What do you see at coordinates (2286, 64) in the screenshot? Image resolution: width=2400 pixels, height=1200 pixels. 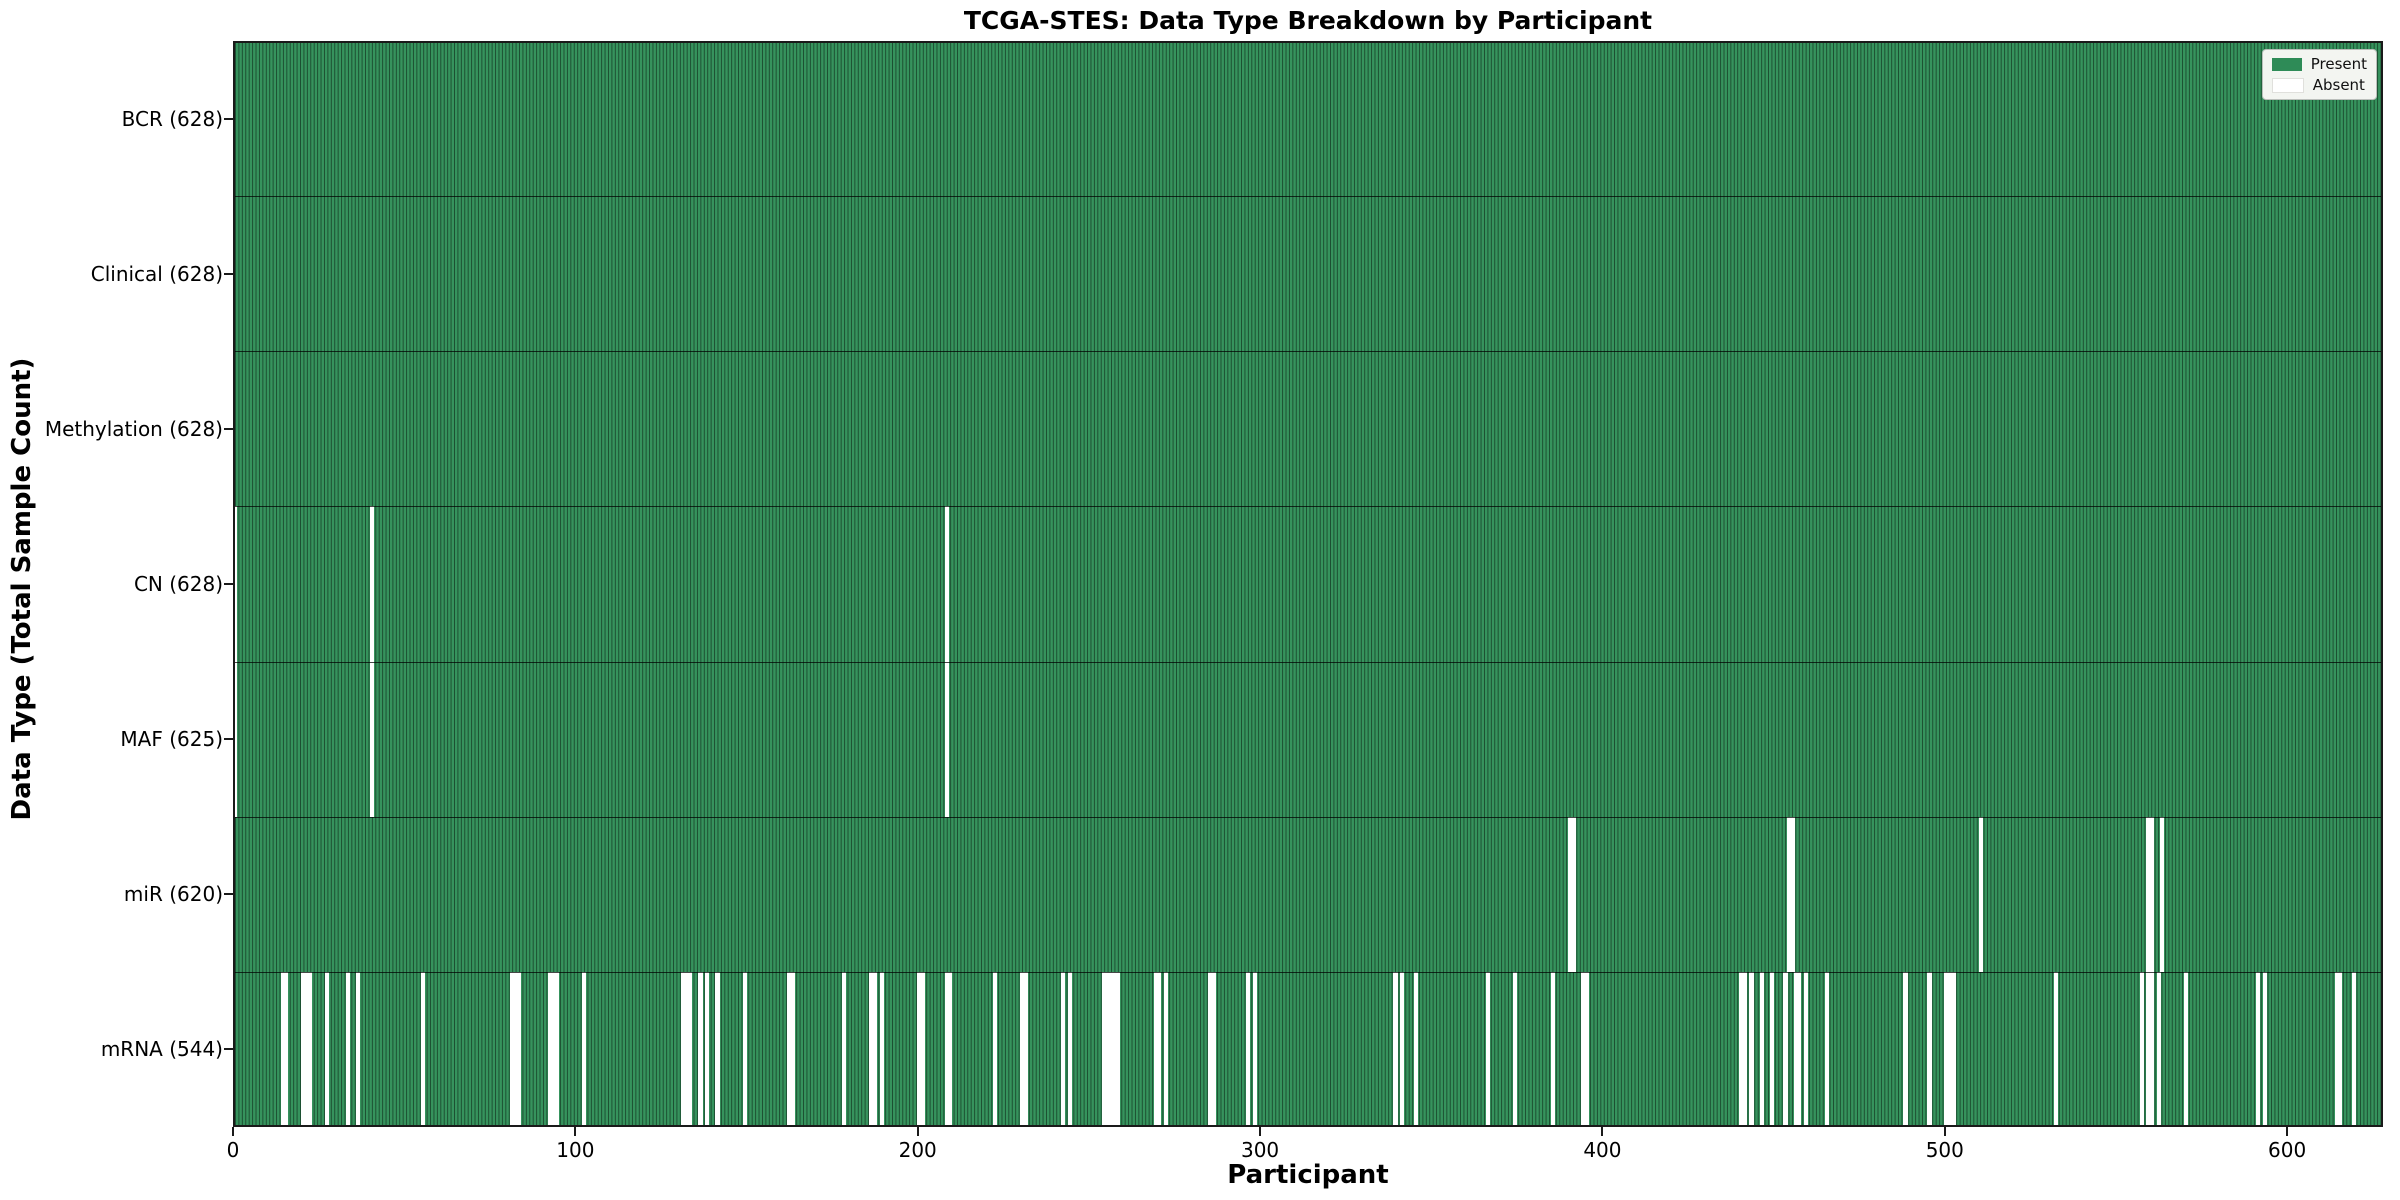 I see `legend-swatch-present` at bounding box center [2286, 64].